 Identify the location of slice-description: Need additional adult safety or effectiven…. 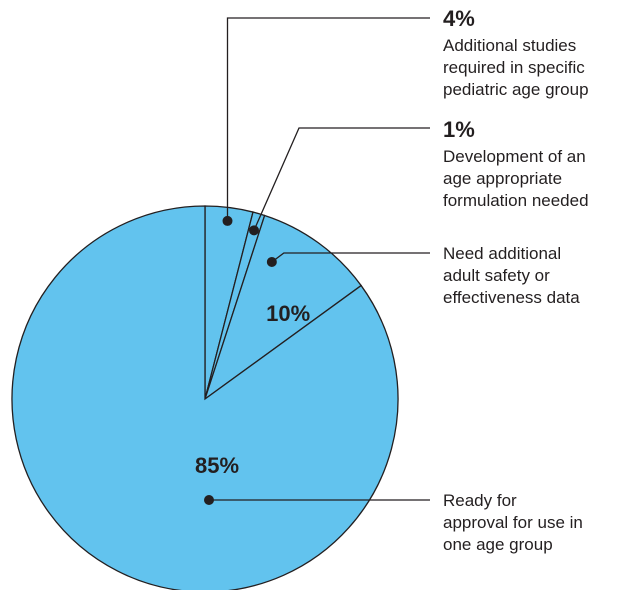
(511, 275).